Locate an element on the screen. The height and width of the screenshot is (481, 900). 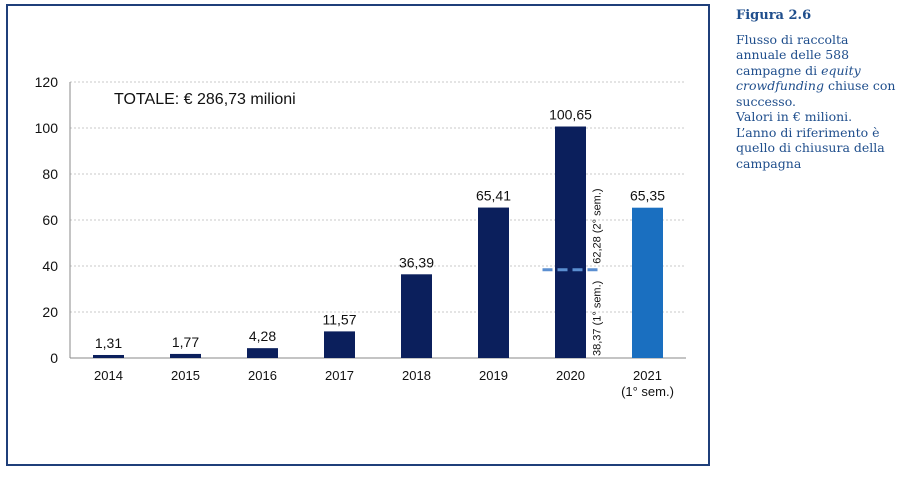
data-label: 4,28 is located at coordinates (262, 336).